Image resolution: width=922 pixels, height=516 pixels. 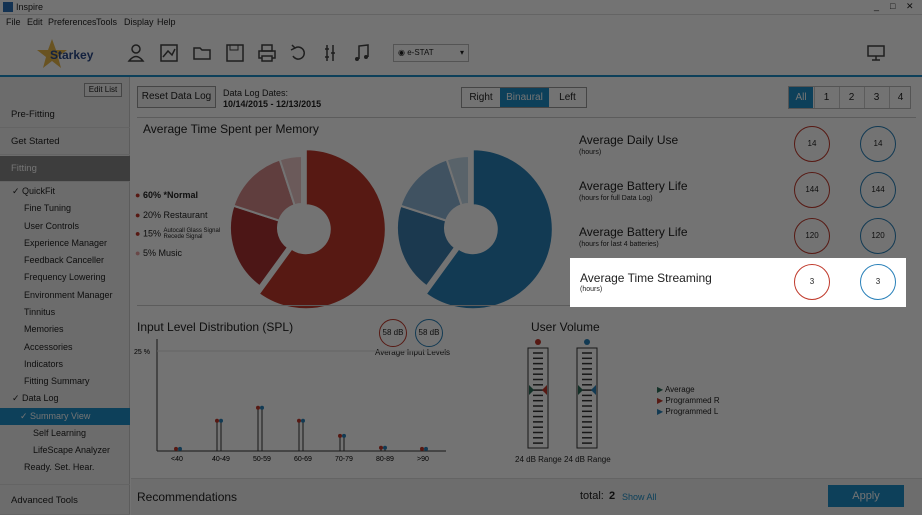 I want to click on sidebar-item-fine-tuning: Fine Tuning, so click(x=65, y=208).